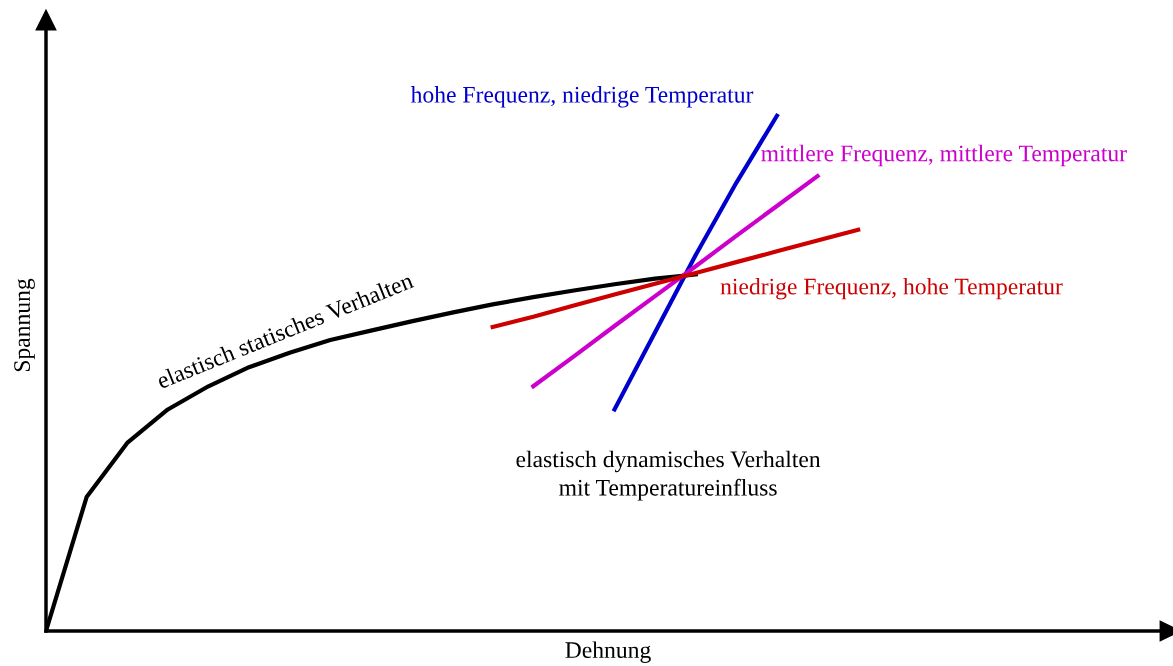  I want to click on series-label: hohe Frequenz, niedrige Temperatur, so click(582, 97).